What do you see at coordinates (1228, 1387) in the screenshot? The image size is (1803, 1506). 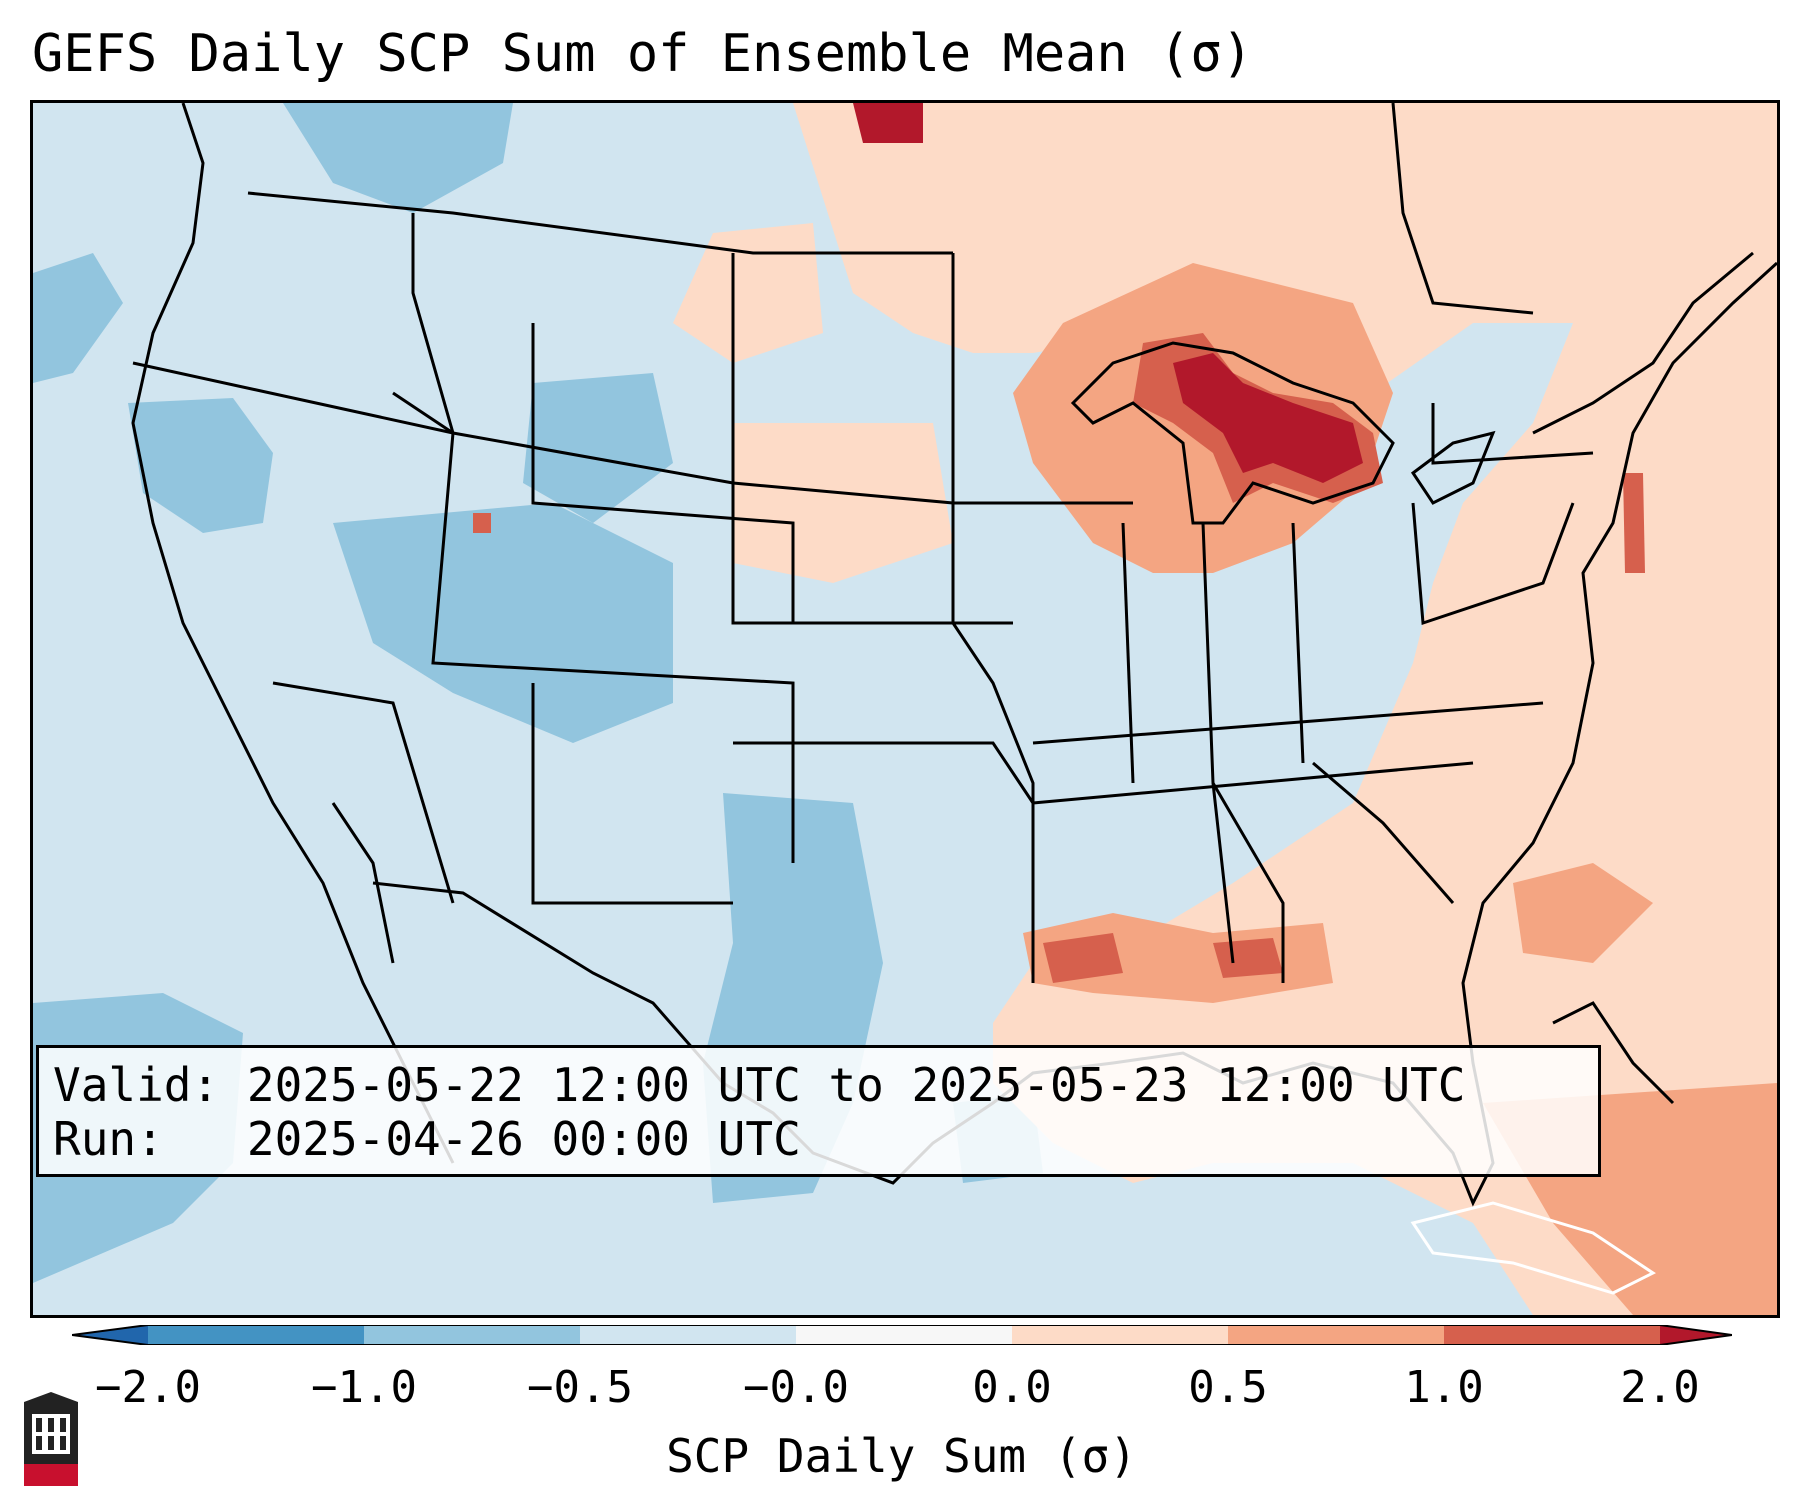 I see `colorbar-tick-label: 0.5` at bounding box center [1228, 1387].